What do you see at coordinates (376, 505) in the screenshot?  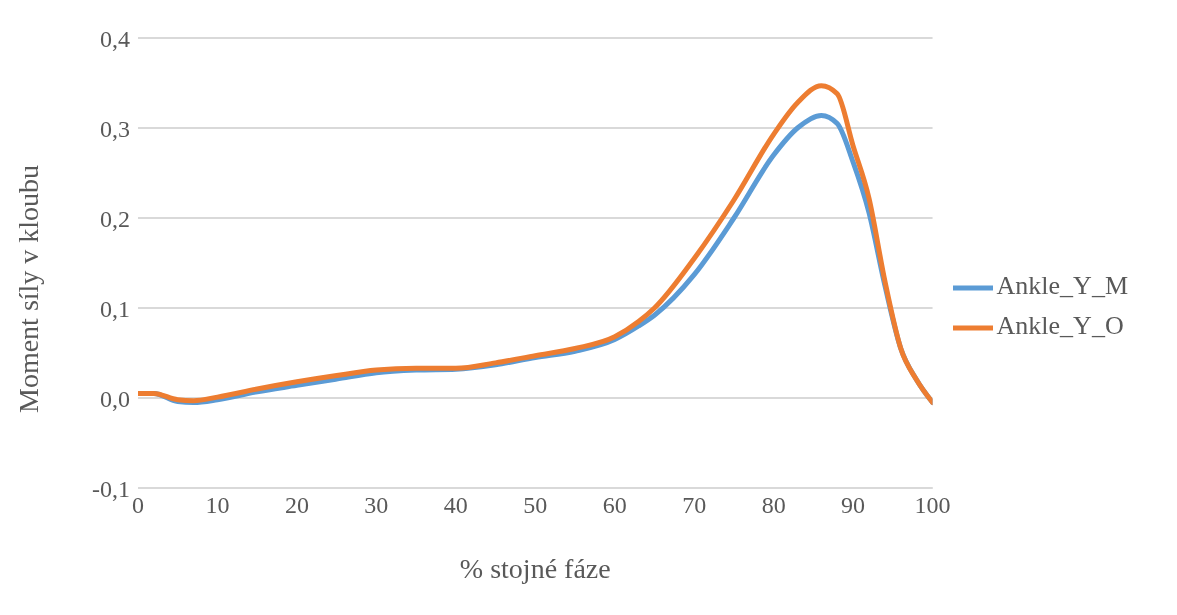 I see `x-tick-label: 30` at bounding box center [376, 505].